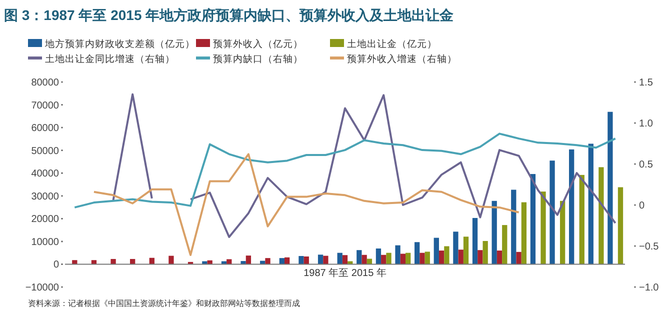  What do you see at coordinates (646, 165) in the screenshot?
I see `y2-tick-label: 0.5` at bounding box center [646, 165].